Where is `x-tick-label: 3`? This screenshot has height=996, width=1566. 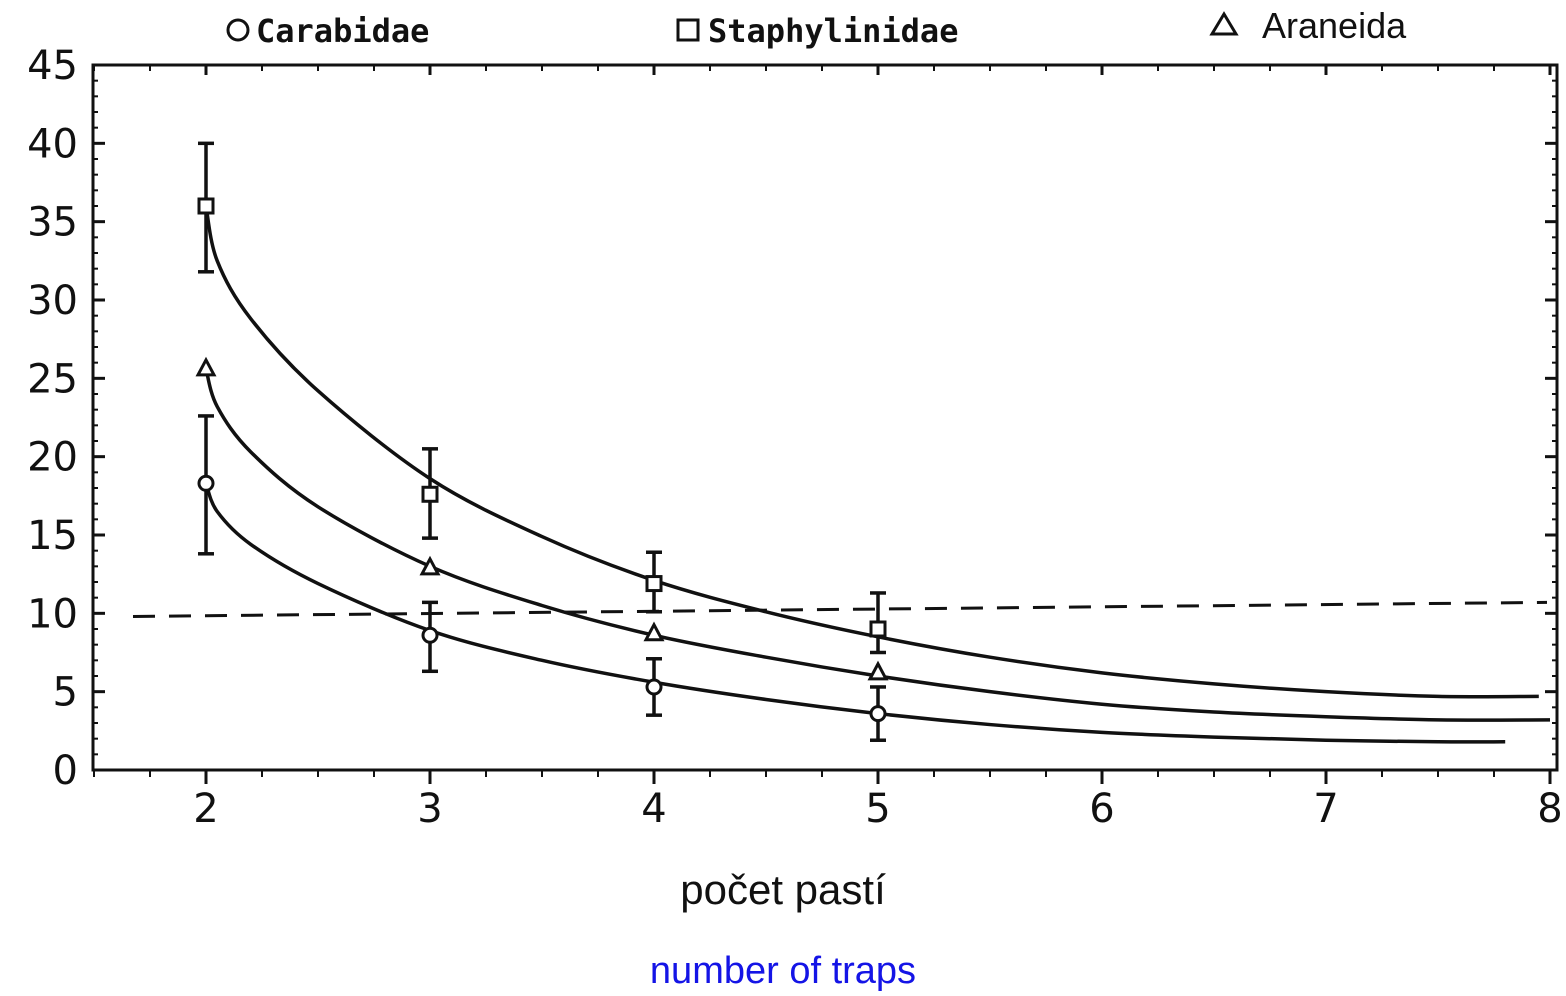
x-tick-label: 3 is located at coordinates (429, 809).